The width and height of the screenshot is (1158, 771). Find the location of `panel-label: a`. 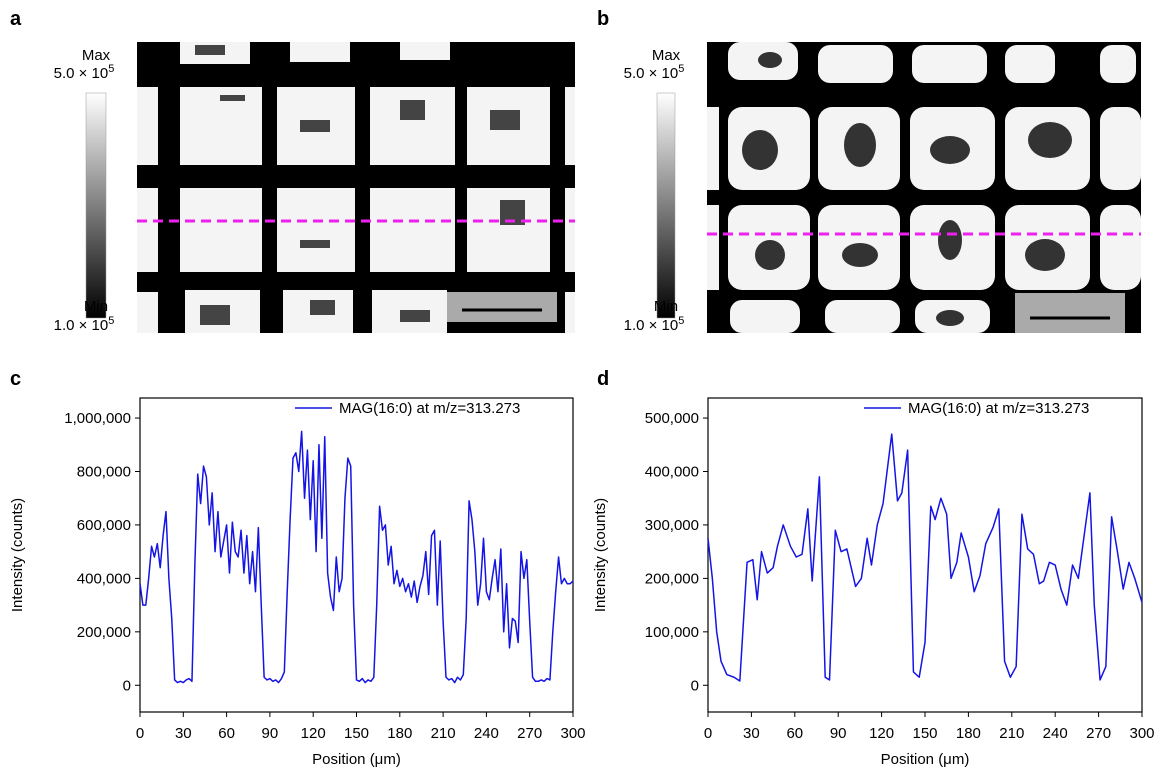

panel-label: a is located at coordinates (16, 19).